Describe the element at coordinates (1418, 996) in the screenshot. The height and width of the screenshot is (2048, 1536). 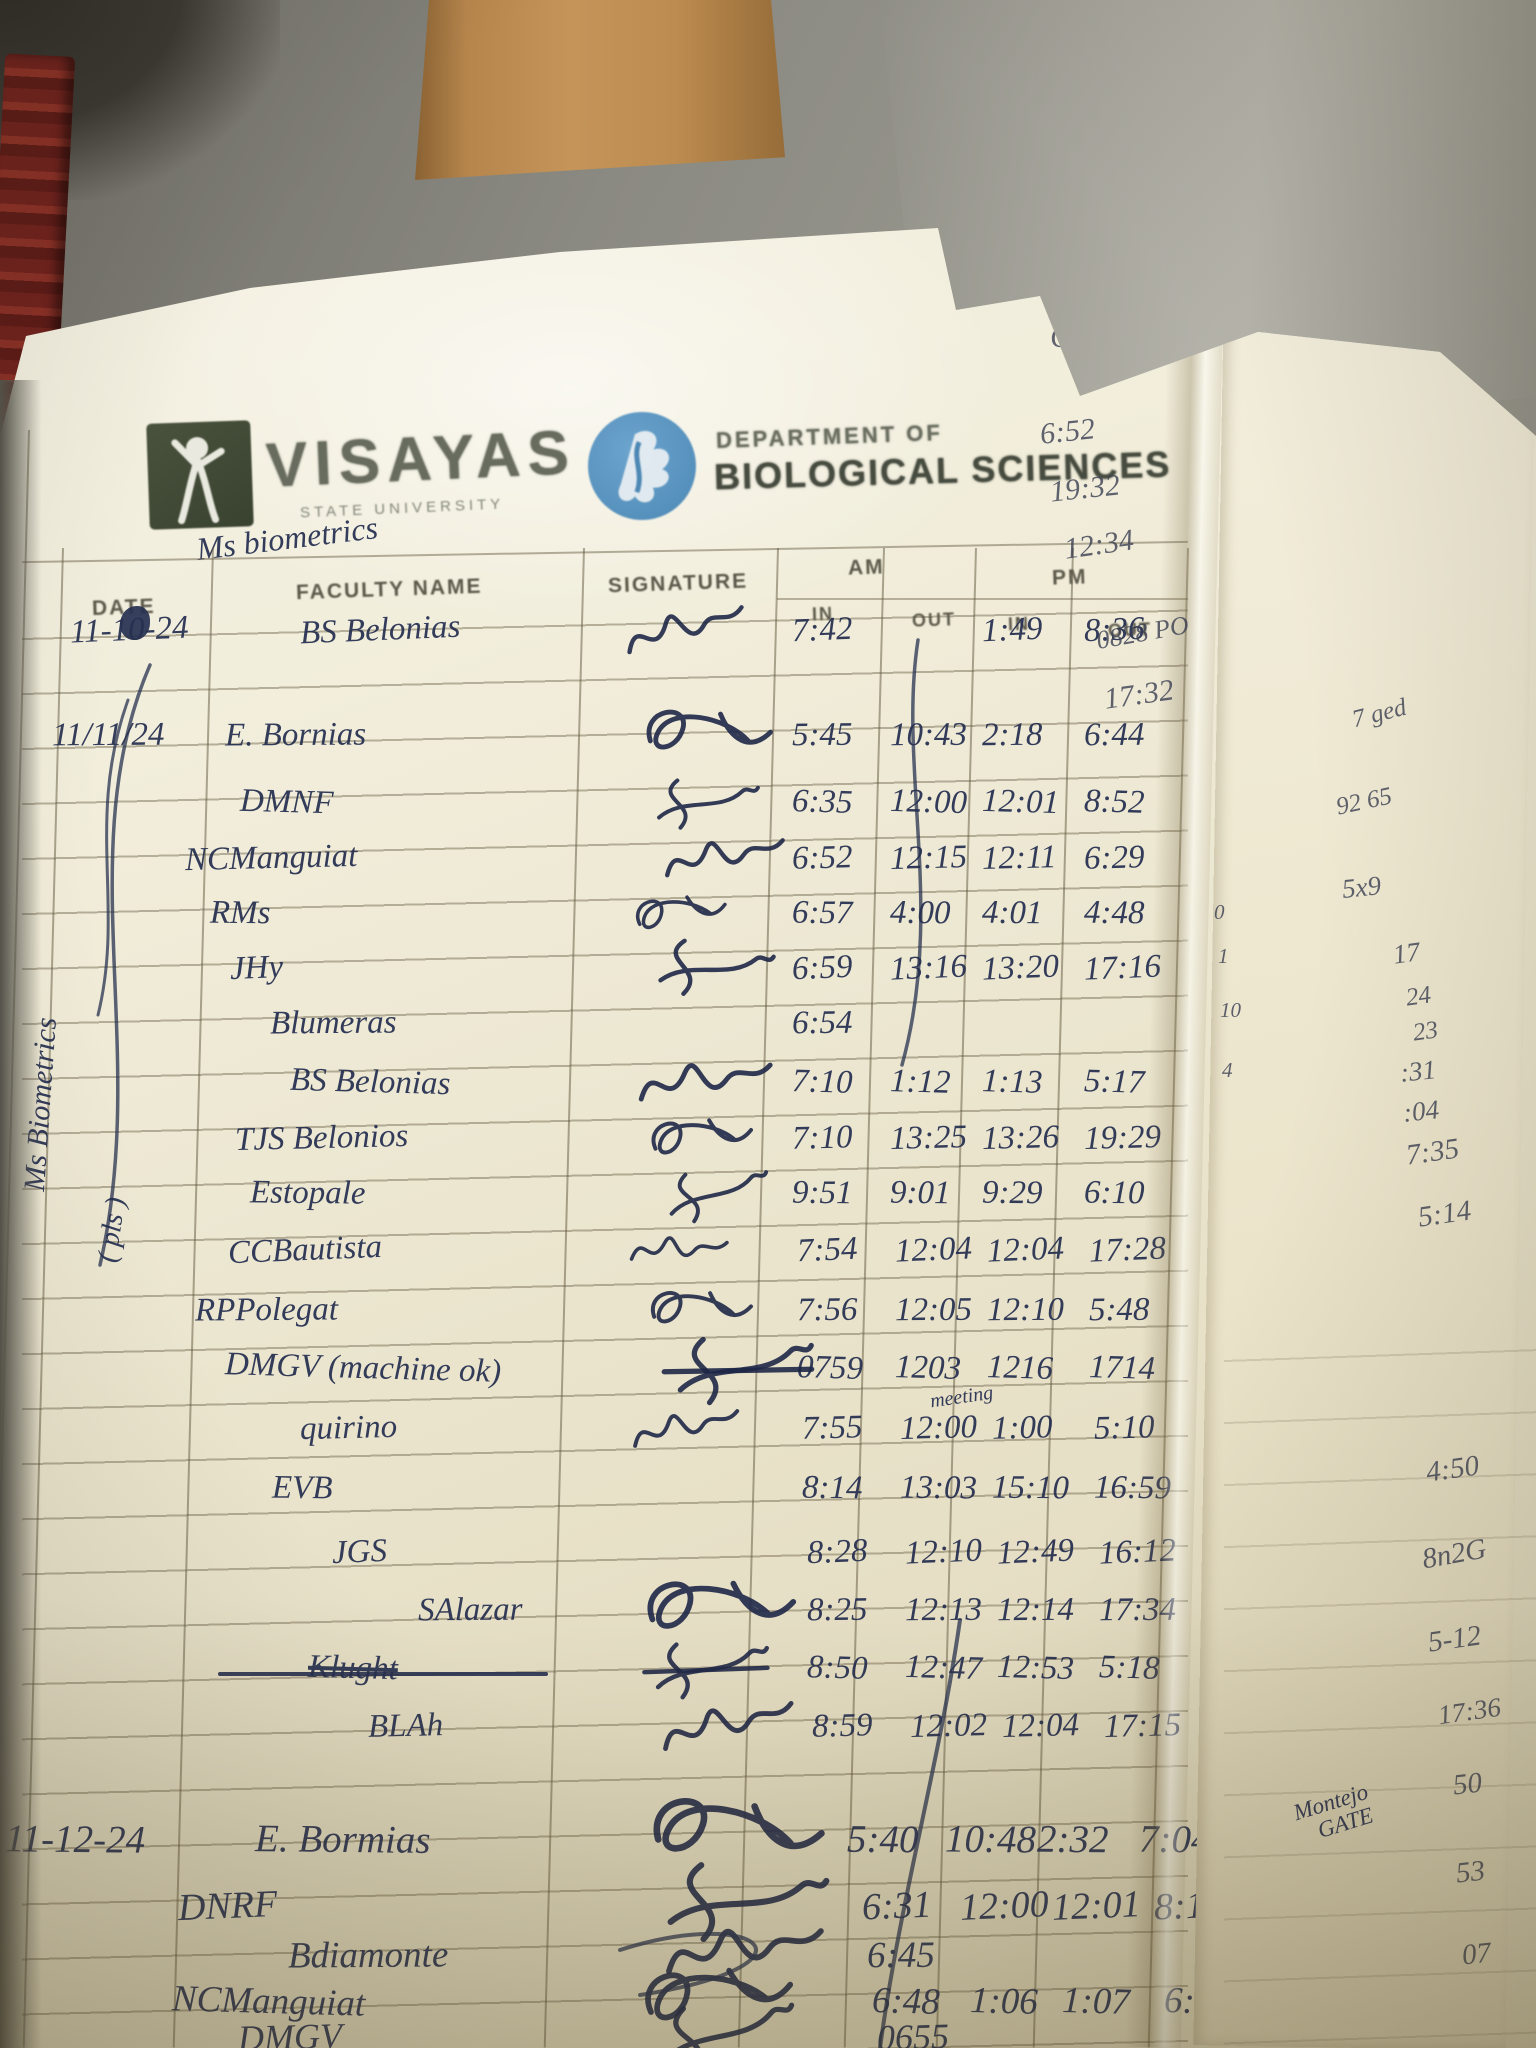
I see `side-page-note: 24` at that location.